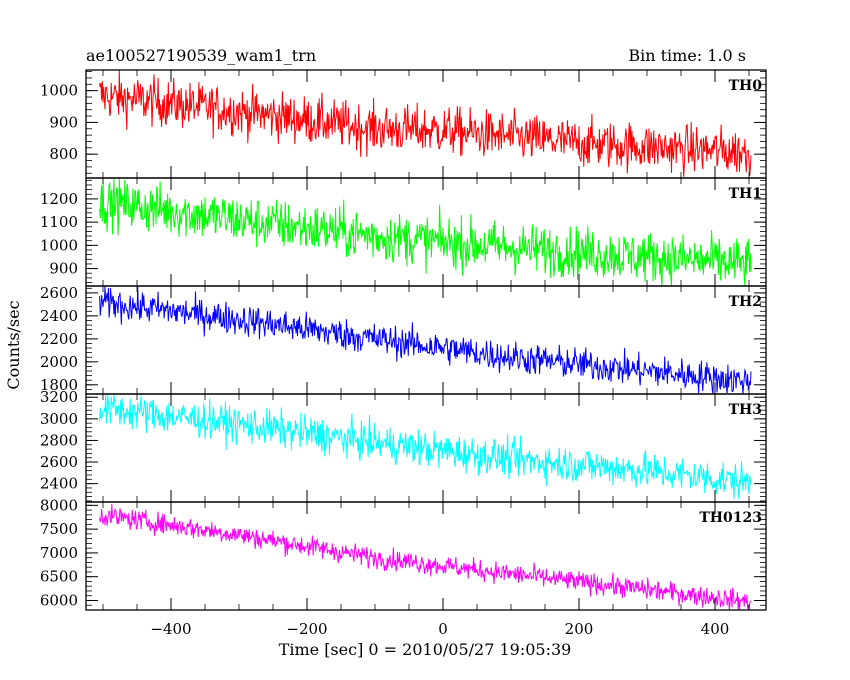  I want to click on panel-label-th3: TH3, so click(745, 410).